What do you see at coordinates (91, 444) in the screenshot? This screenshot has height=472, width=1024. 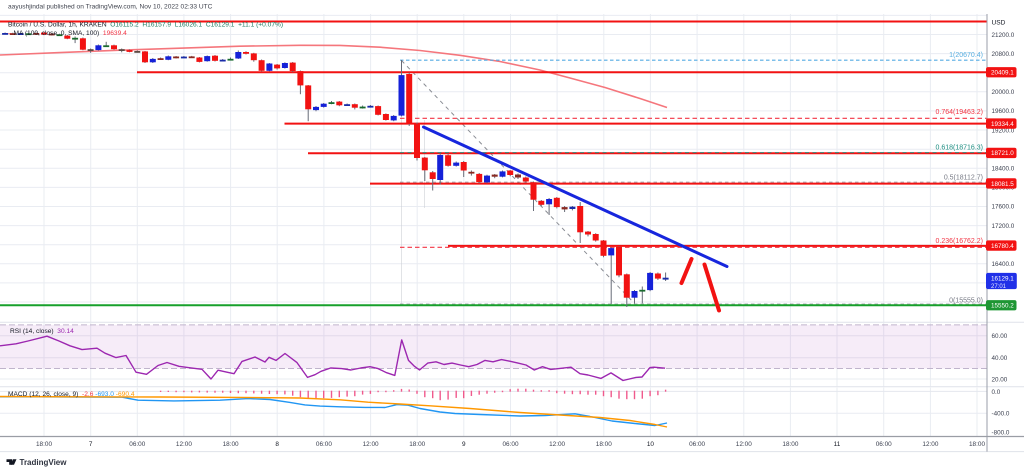 I see `svg-text: 7` at bounding box center [91, 444].